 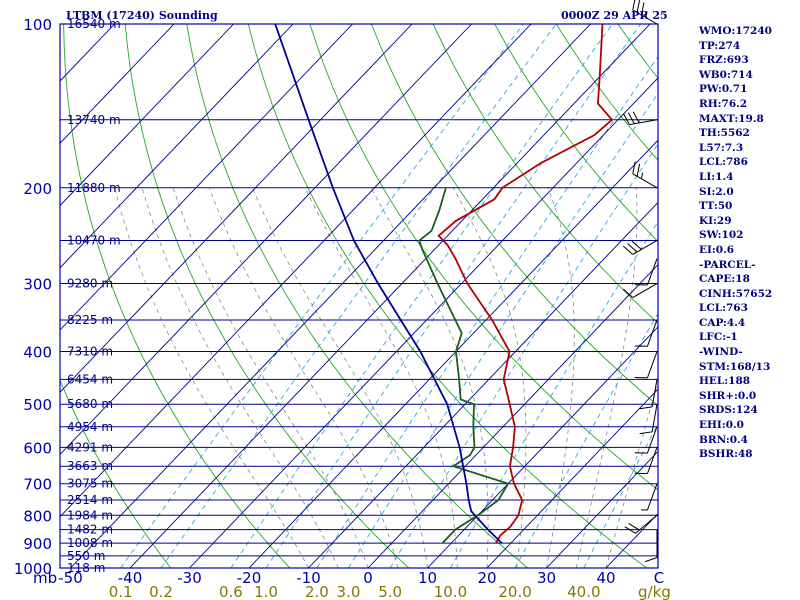 What do you see at coordinates (716, 191) in the screenshot?
I see `stat-item: SI:2.0` at bounding box center [716, 191].